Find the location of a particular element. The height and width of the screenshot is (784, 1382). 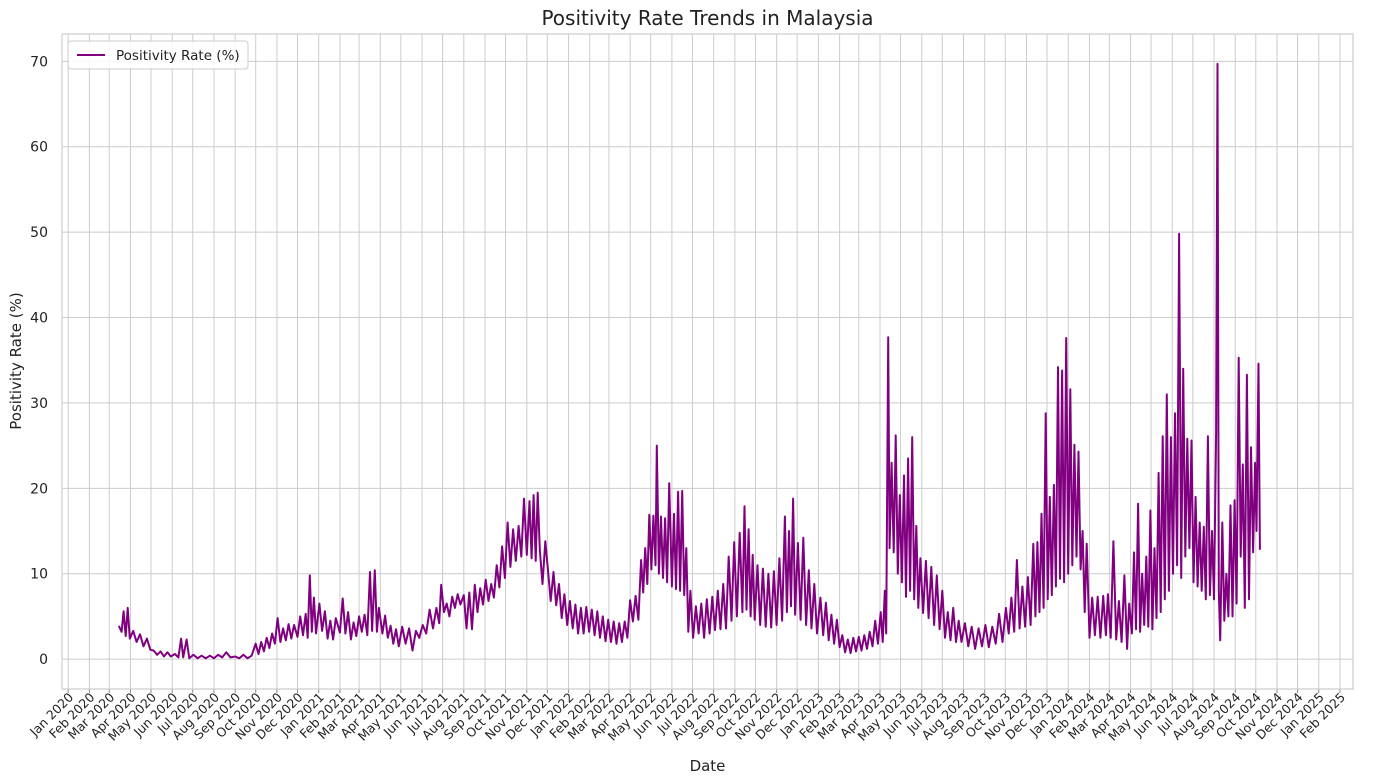

y-tick-labels: 0 10 20 30 40 50 60 70 is located at coordinates (39, 361).